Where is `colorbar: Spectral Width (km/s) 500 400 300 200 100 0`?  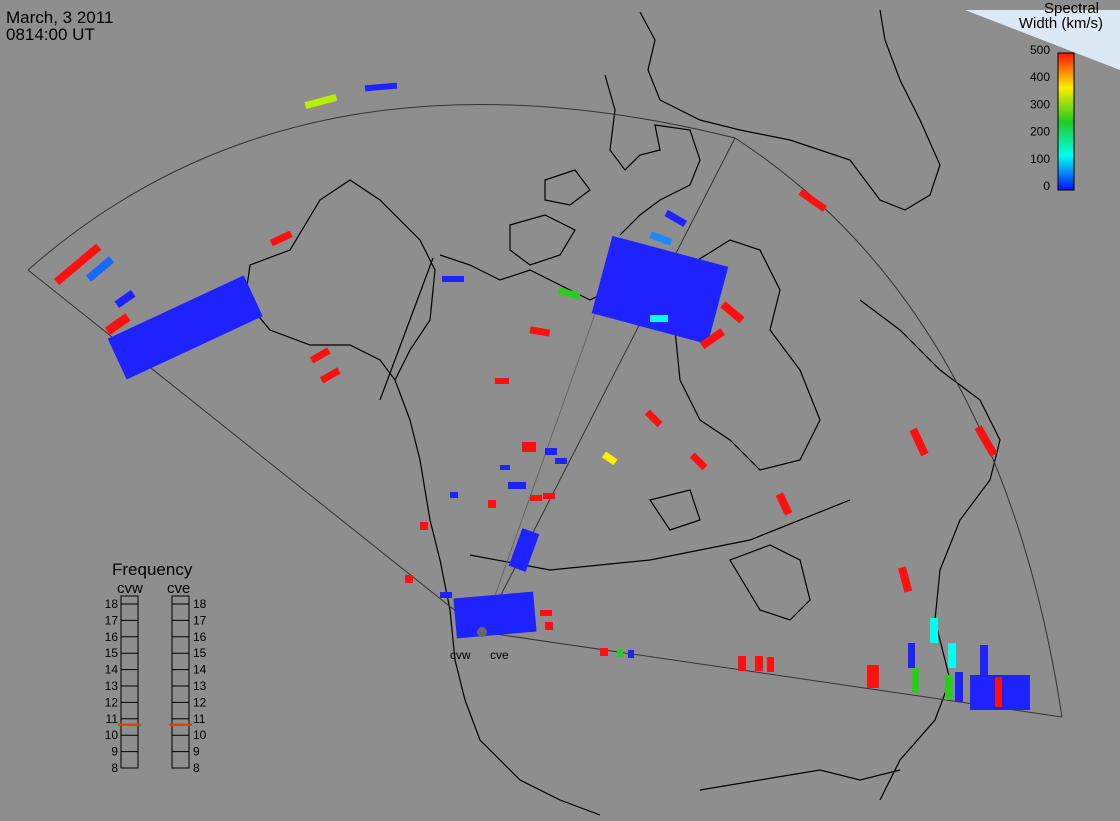
colorbar: Spectral Width (km/s) 500 400 300 200 100 0 is located at coordinates (1061, 96).